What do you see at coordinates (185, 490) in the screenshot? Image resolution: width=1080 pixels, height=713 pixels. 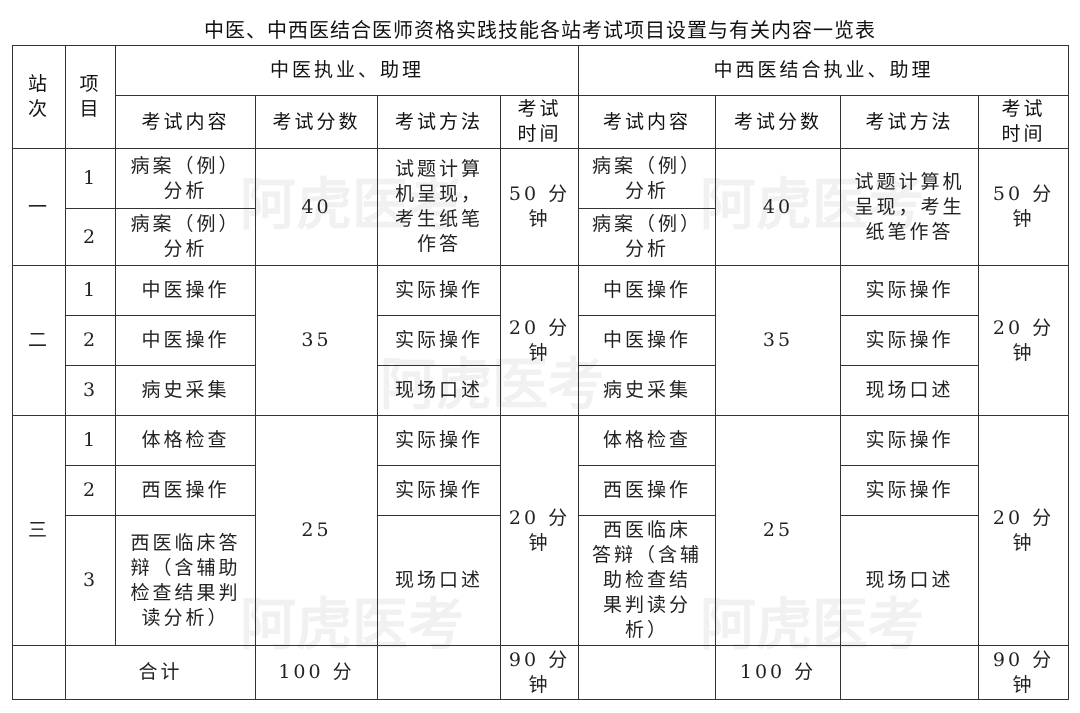 I see `tcm-content: 西医操作` at bounding box center [185, 490].